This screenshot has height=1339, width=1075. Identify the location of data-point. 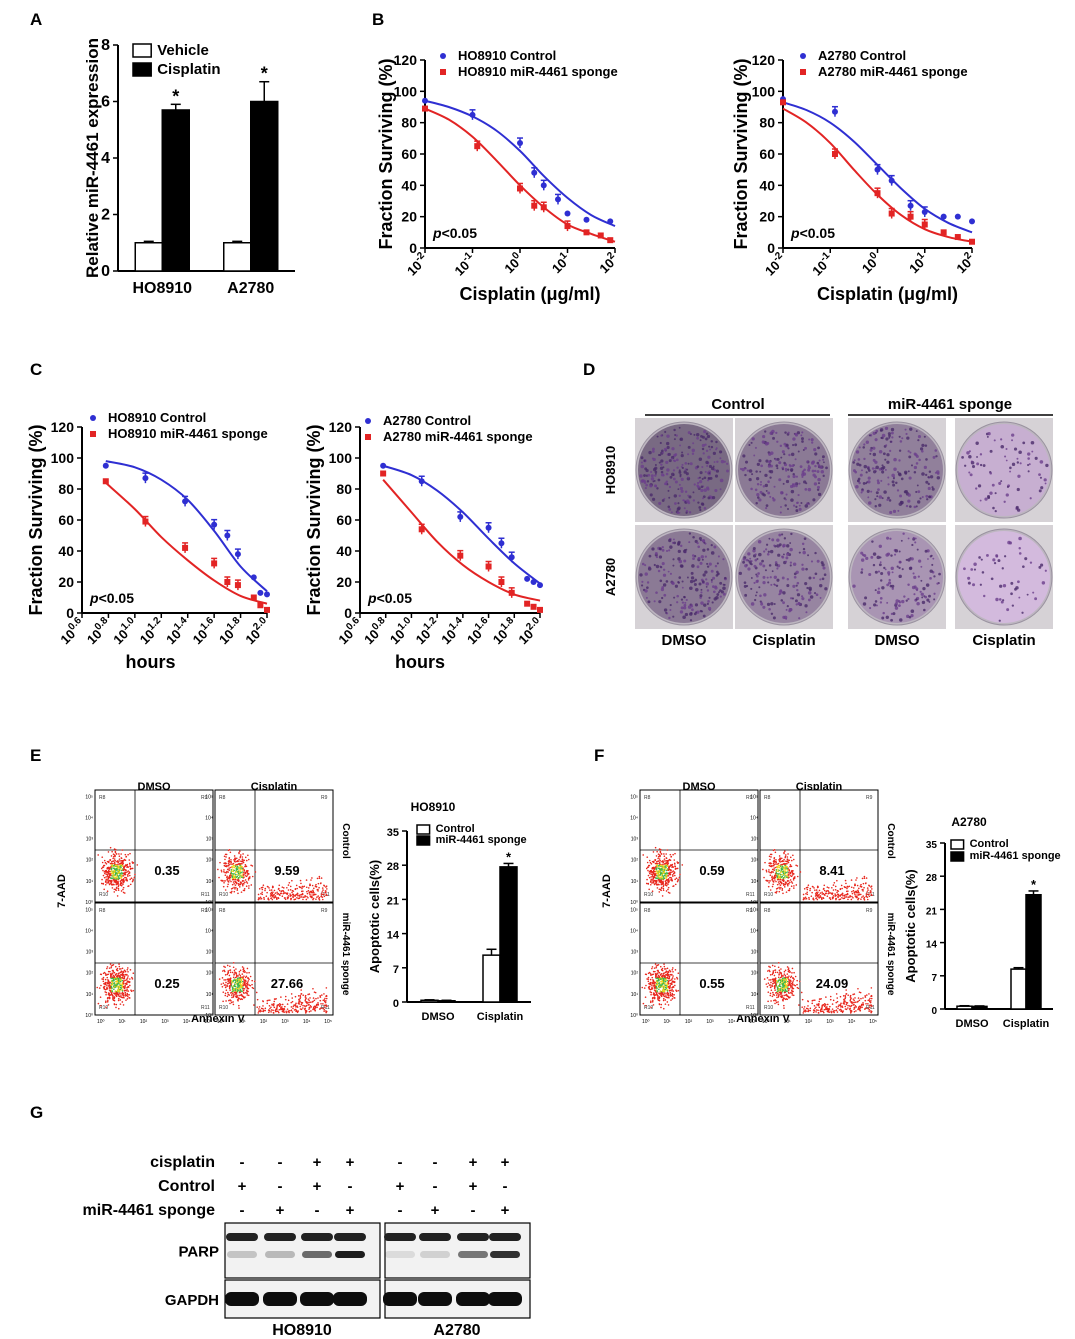
(260, 592).